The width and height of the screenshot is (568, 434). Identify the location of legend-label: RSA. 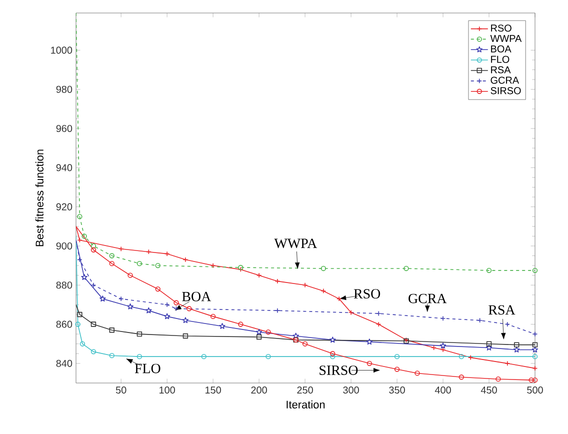
(501, 70).